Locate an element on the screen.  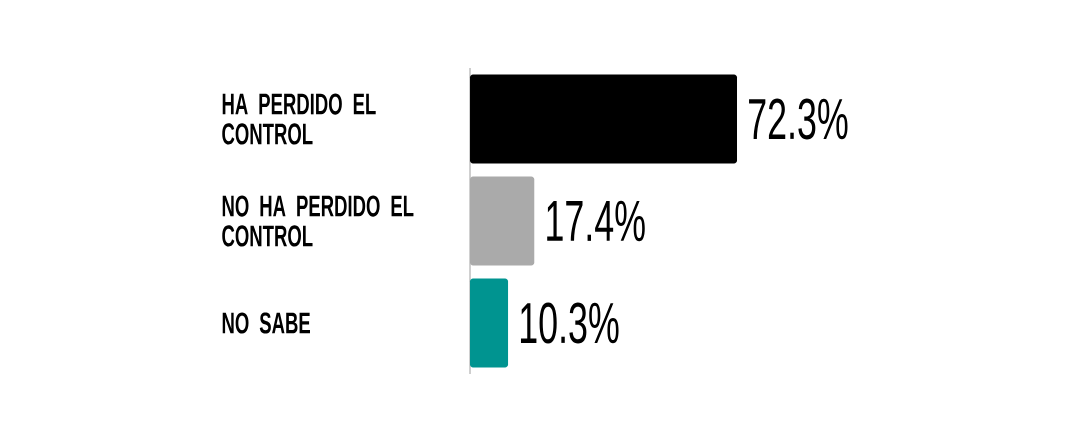
y-tick-label: NO HA PERDIDO EL CONTROL is located at coordinates (318, 221).